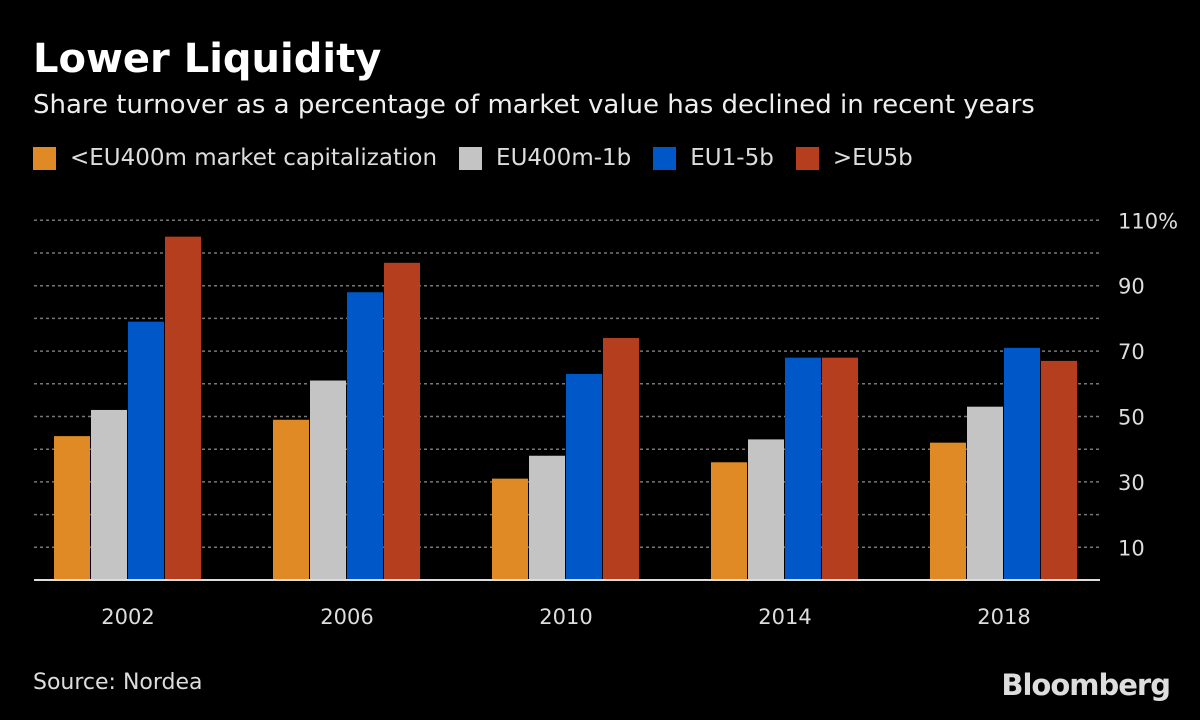 The image size is (1200, 720). Describe the element at coordinates (872, 158) in the screenshot. I see `legend-label: >EU5b` at that location.